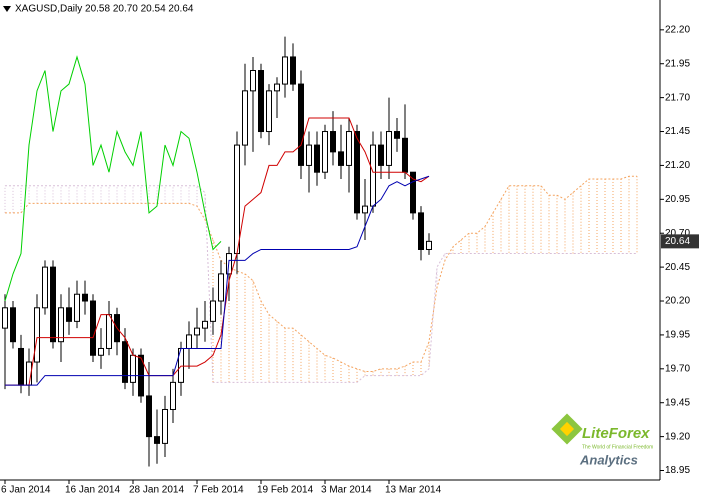 The height and width of the screenshot is (502, 701). Describe the element at coordinates (677, 199) in the screenshot. I see `y-tick-label: 20.95` at that location.